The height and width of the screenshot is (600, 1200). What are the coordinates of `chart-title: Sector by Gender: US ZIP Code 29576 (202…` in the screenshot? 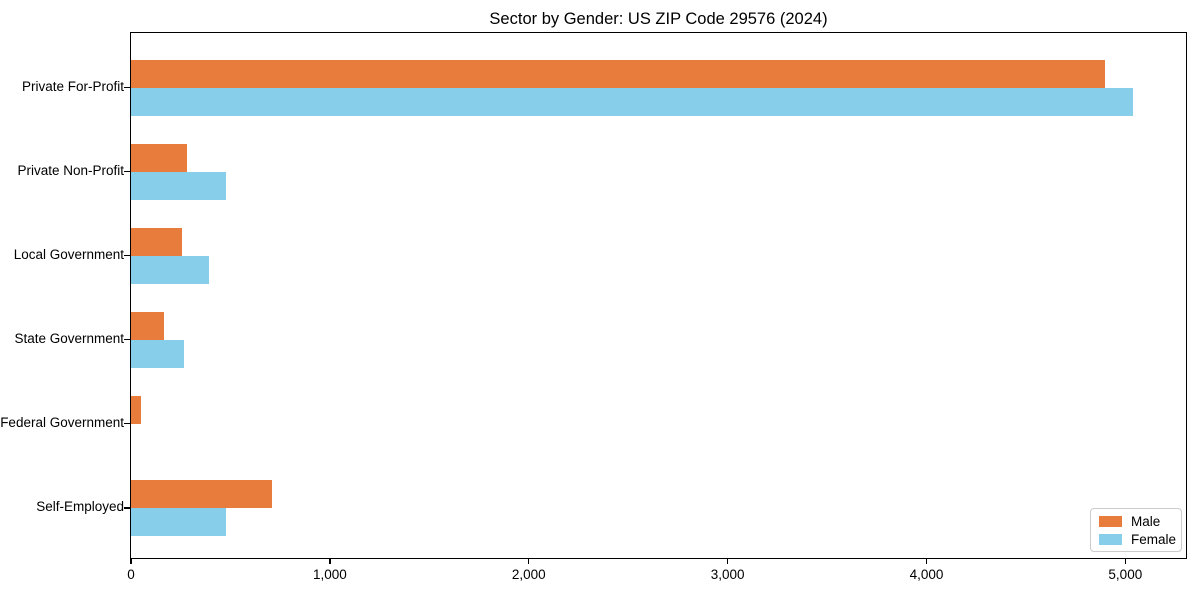 It's located at (658, 19).